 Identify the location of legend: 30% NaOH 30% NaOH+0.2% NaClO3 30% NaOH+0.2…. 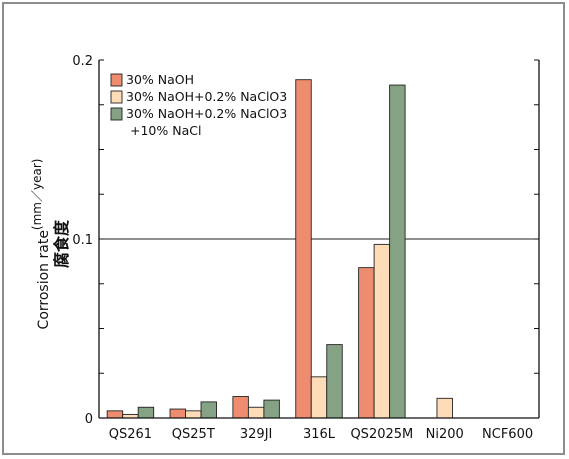
(198, 105).